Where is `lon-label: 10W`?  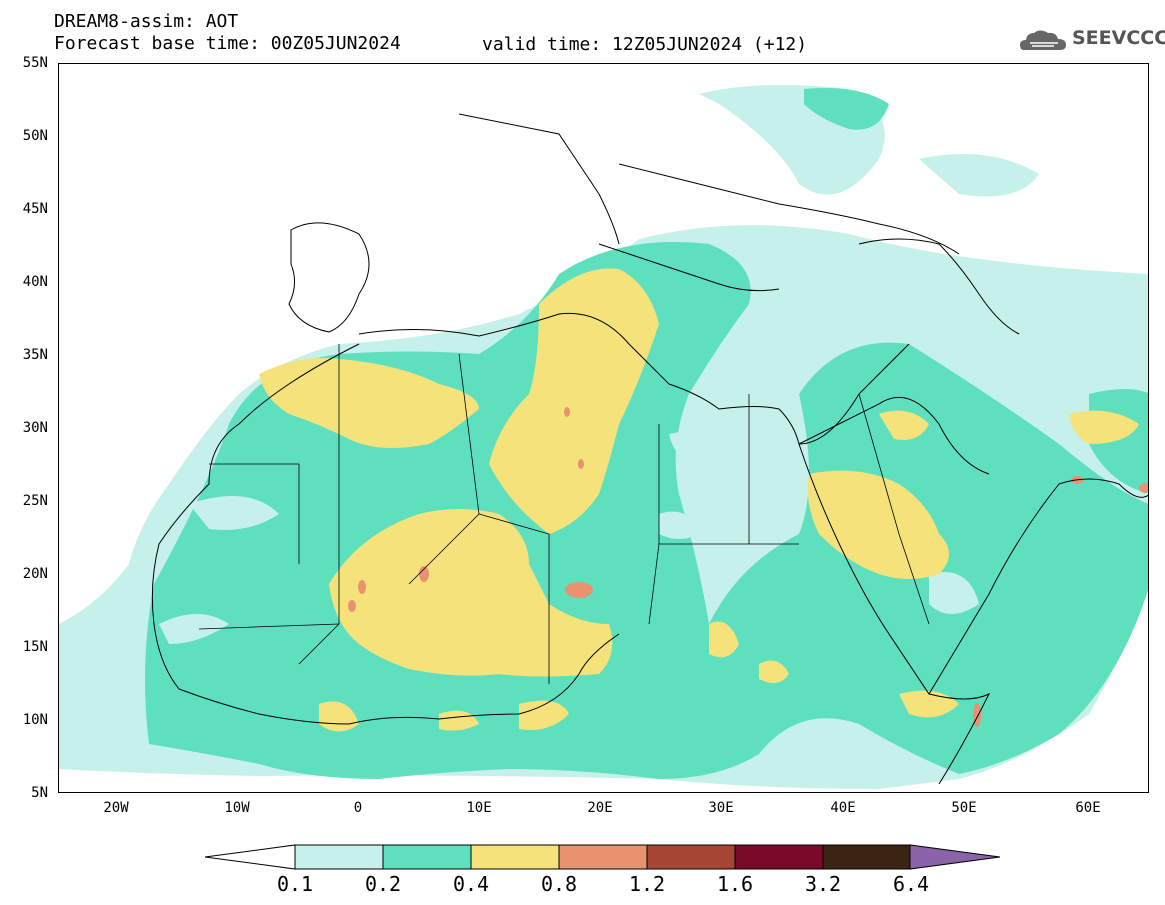 lon-label: 10W is located at coordinates (237, 808).